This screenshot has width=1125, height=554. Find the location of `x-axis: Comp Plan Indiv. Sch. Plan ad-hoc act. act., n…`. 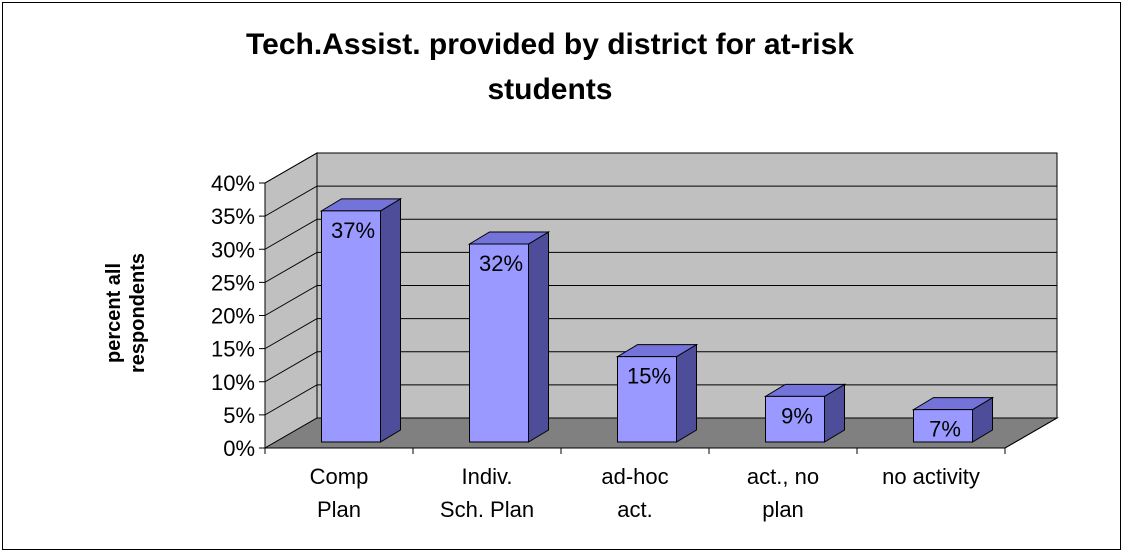

x-axis: Comp Plan Indiv. Sch. Plan ad-hoc act. act., n… is located at coordinates (661, 469).